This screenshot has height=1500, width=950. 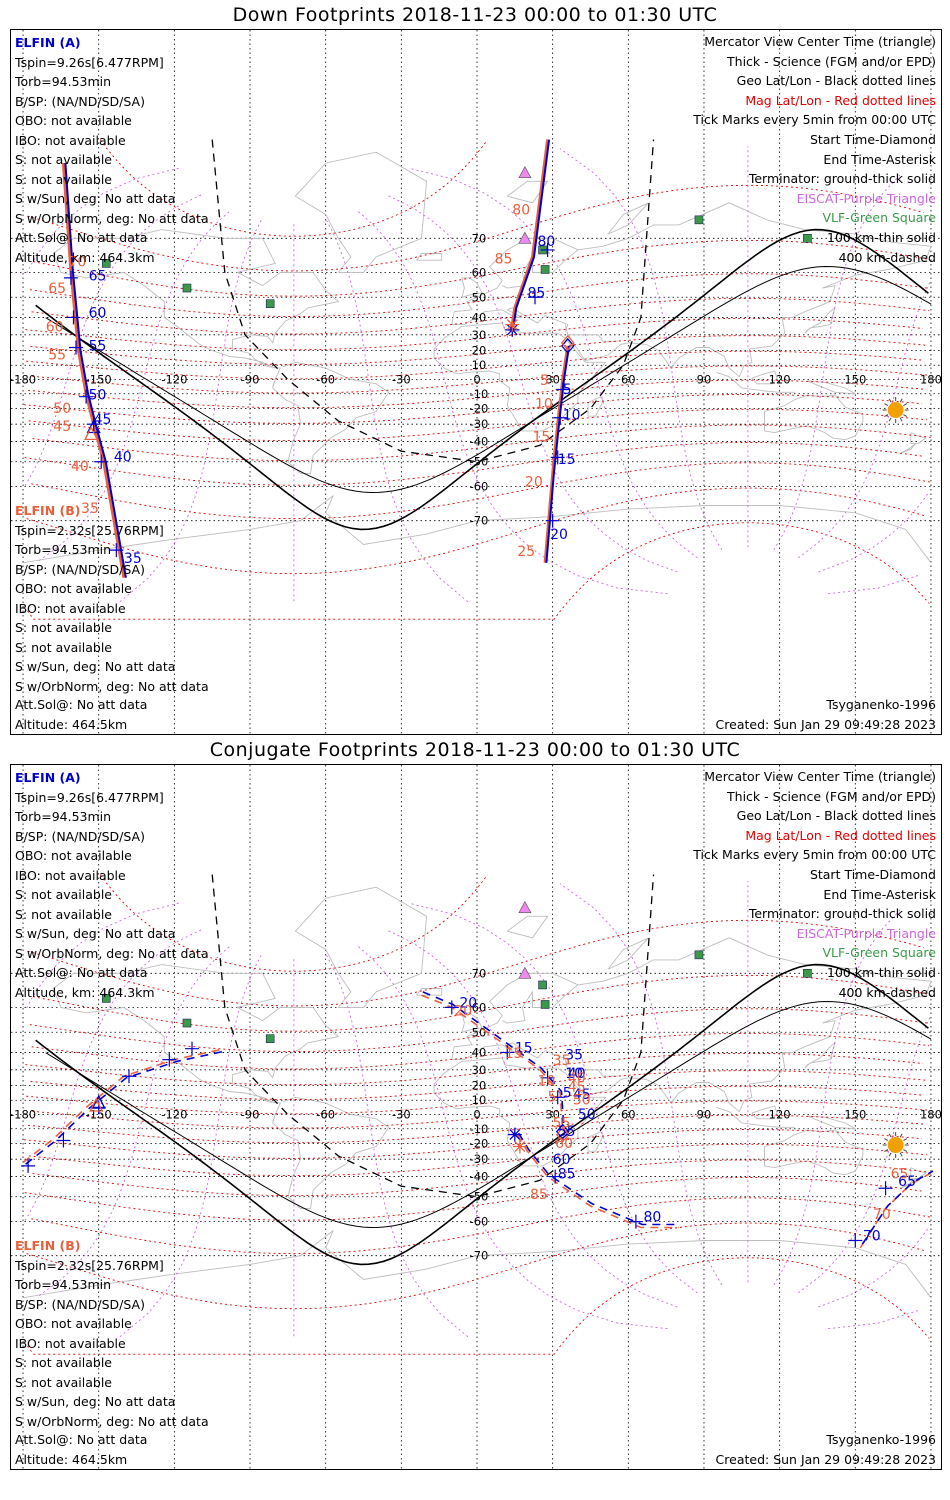 What do you see at coordinates (855, 380) in the screenshot?
I see `lon-axis-label: 150` at bounding box center [855, 380].